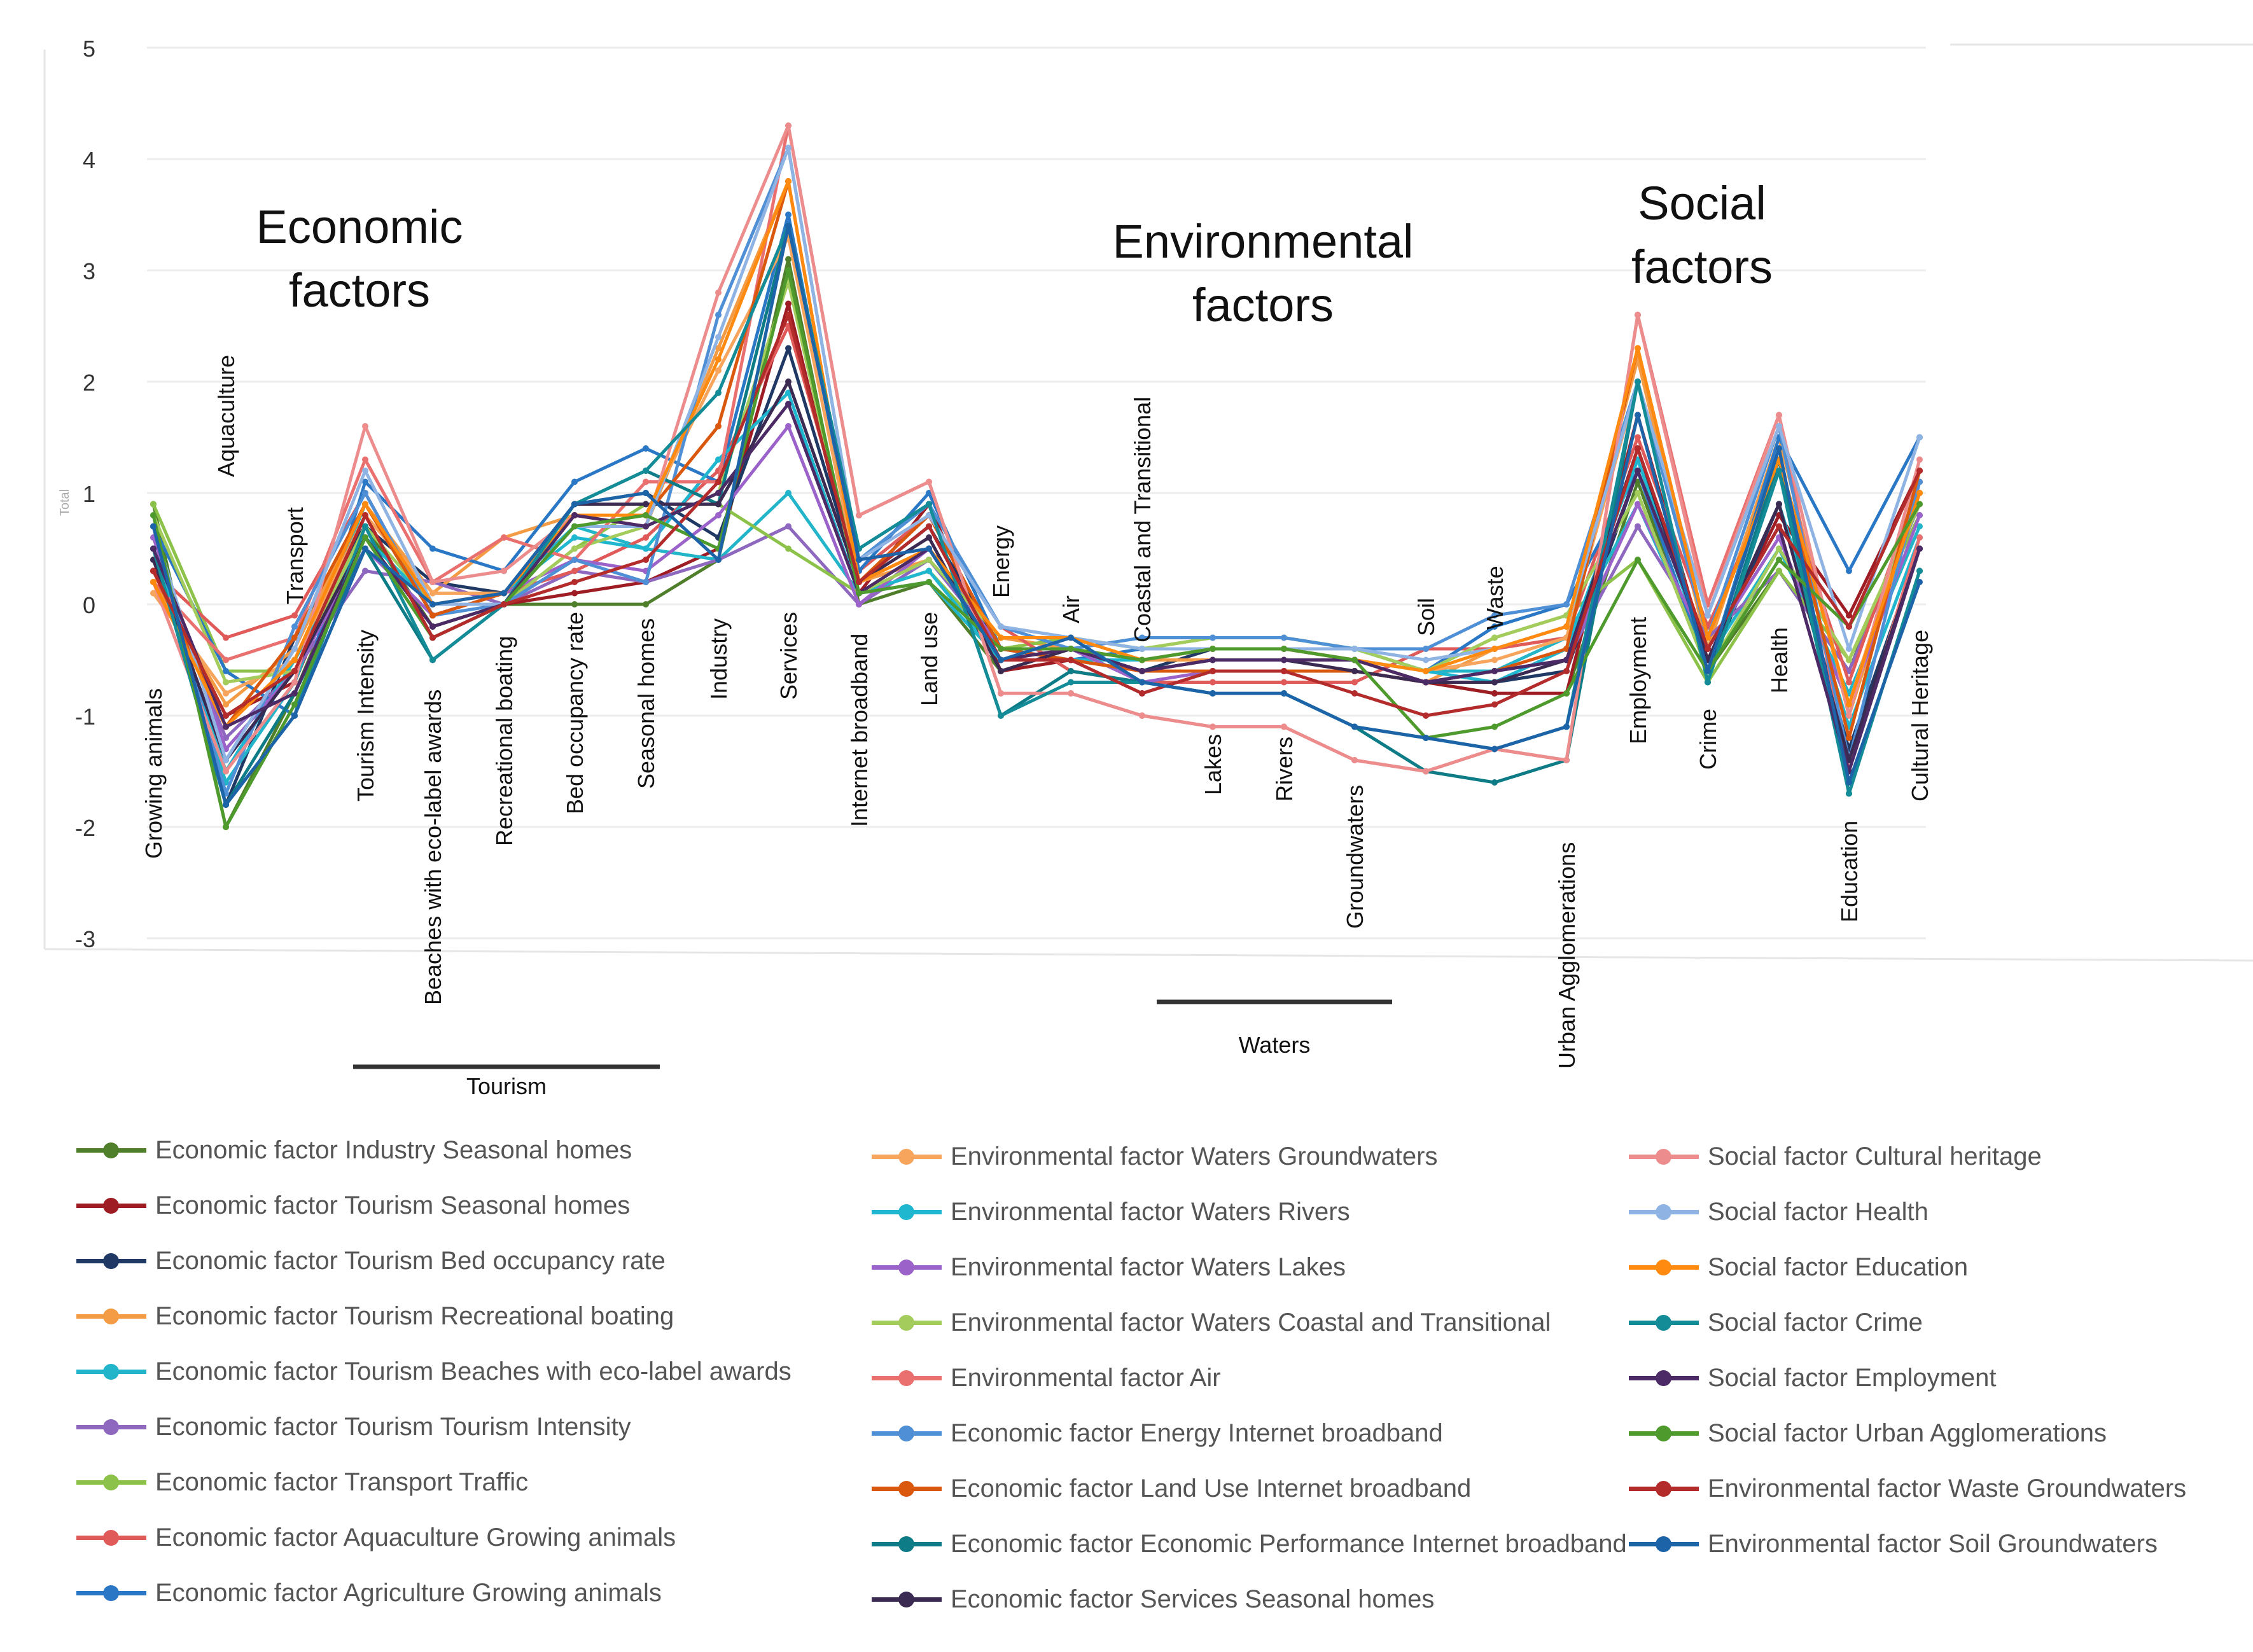 The image size is (2253, 1652). I want to click on y-tick-label: -2, so click(85, 828).